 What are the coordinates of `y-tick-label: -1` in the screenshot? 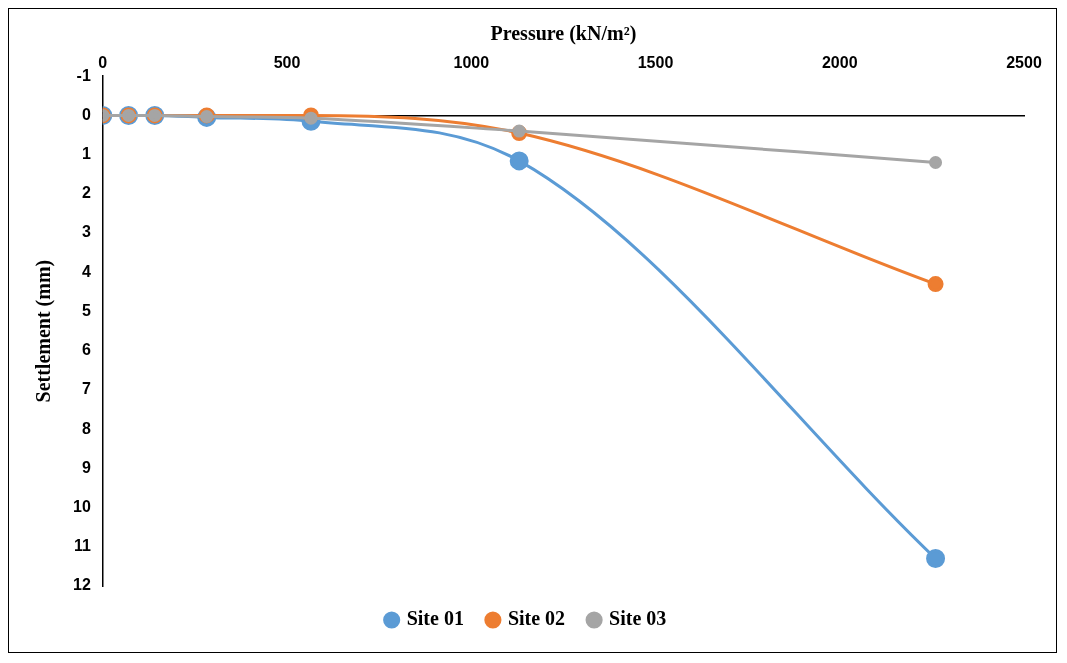 It's located at (83, 75).